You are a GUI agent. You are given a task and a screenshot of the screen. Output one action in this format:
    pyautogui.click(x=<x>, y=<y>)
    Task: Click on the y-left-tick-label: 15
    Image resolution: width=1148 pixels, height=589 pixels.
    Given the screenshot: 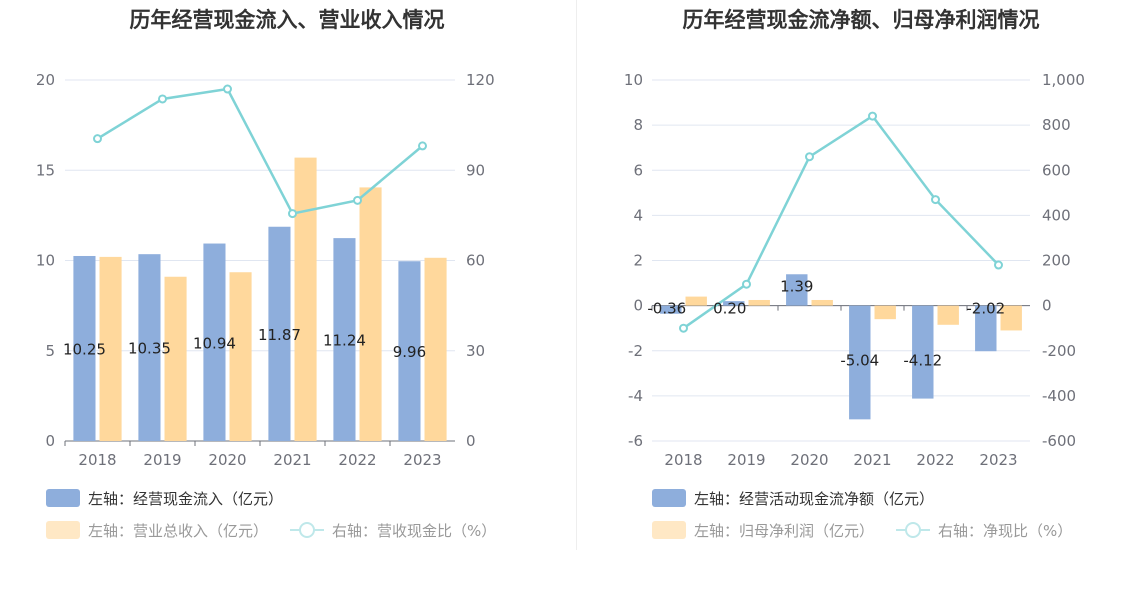 What is the action you would take?
    pyautogui.click(x=45, y=170)
    